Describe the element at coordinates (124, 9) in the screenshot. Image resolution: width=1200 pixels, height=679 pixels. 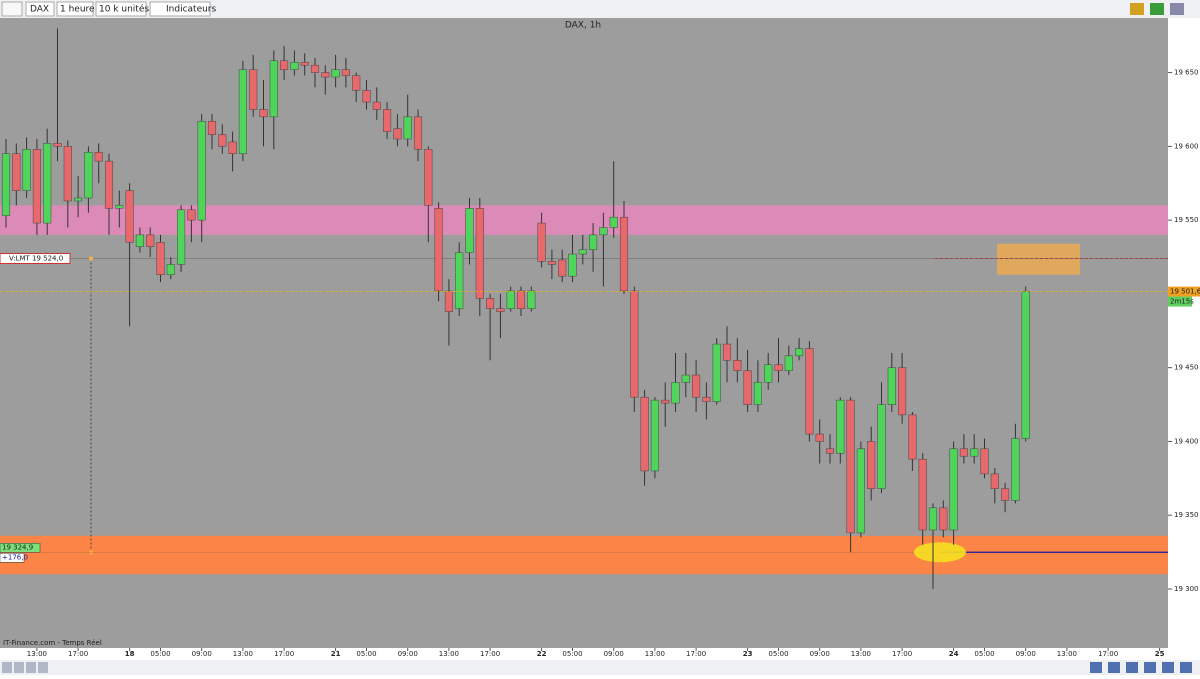
I see `size: 10 k unités` at that location.